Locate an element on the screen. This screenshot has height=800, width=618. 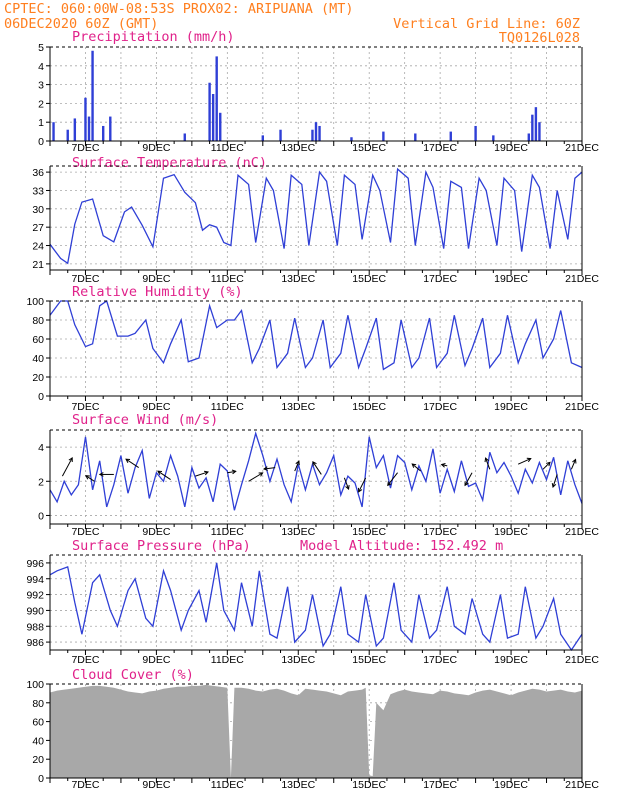
pressure-xtick-label: 17DEC is located at coordinates (440, 660).